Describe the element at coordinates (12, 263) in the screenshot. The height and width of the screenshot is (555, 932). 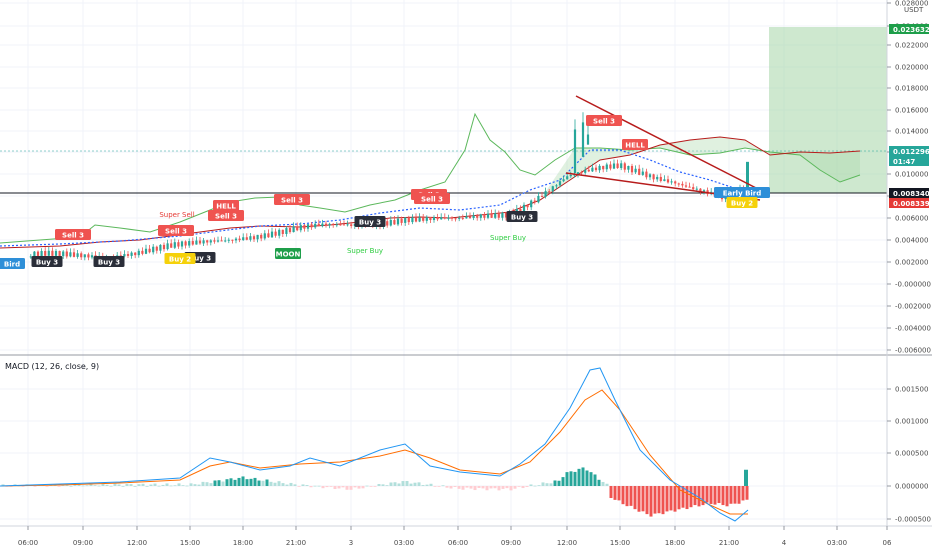
I see `signal-marker: Bird` at that location.